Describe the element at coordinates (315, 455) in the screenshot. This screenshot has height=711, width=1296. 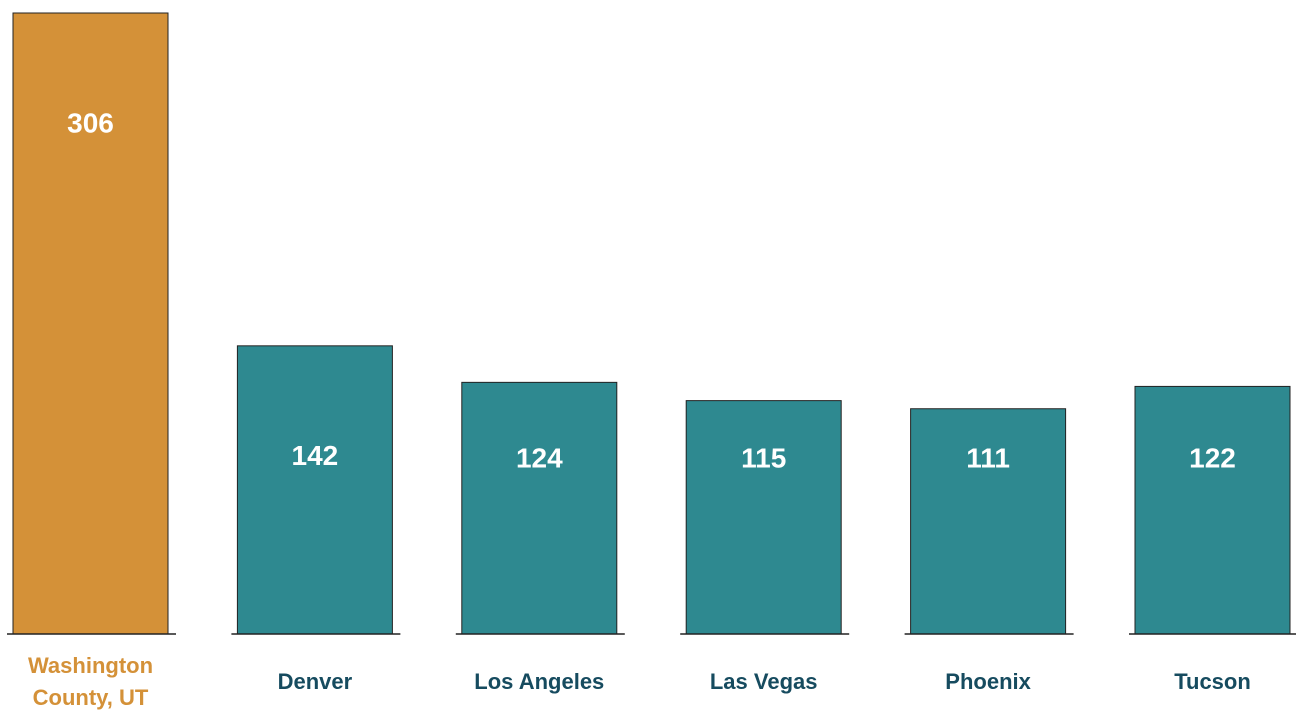
I see `value-label: 142` at that location.